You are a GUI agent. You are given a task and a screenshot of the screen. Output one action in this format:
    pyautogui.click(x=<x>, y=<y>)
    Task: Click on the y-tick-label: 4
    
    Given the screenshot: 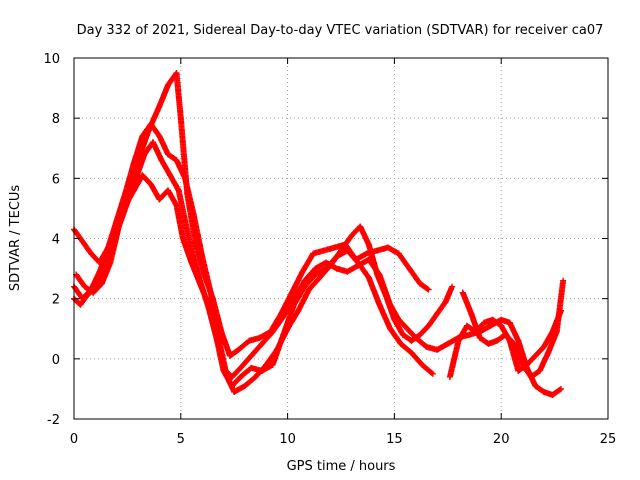 What is the action you would take?
    pyautogui.click(x=56, y=240)
    